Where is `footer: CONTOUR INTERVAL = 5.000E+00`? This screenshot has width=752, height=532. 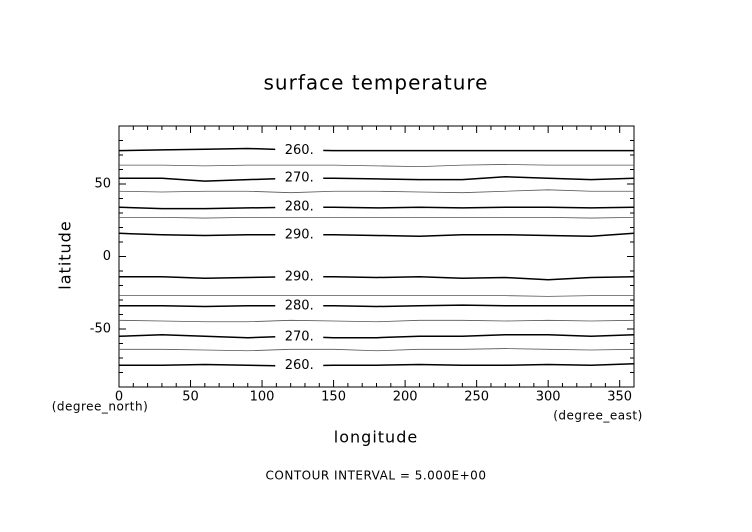
footer: CONTOUR INTERVAL = 5.000E+00 is located at coordinates (376, 476).